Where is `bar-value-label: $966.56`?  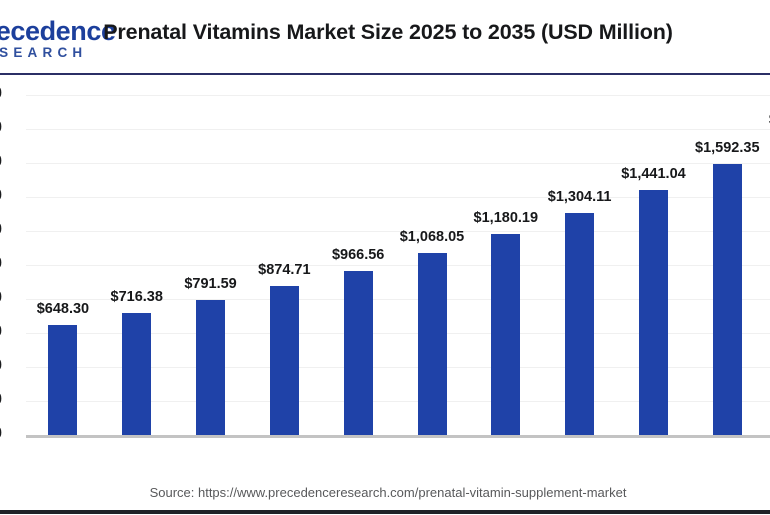 bar-value-label: $966.56 is located at coordinates (358, 254).